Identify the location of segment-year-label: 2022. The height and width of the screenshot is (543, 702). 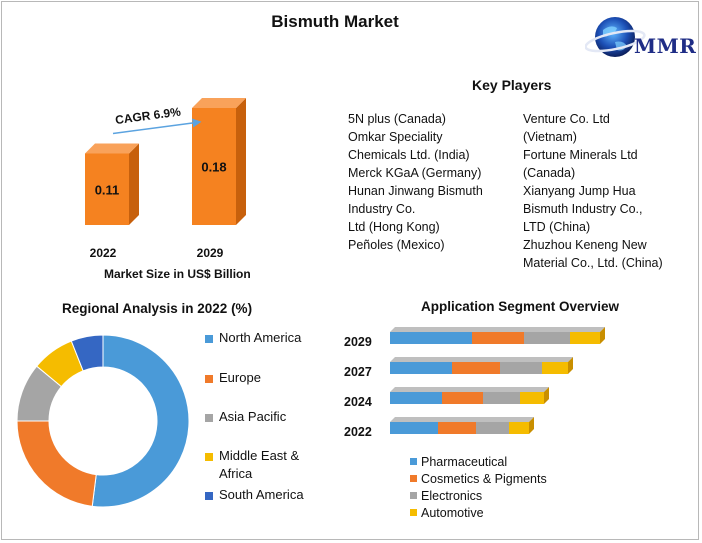
(358, 432).